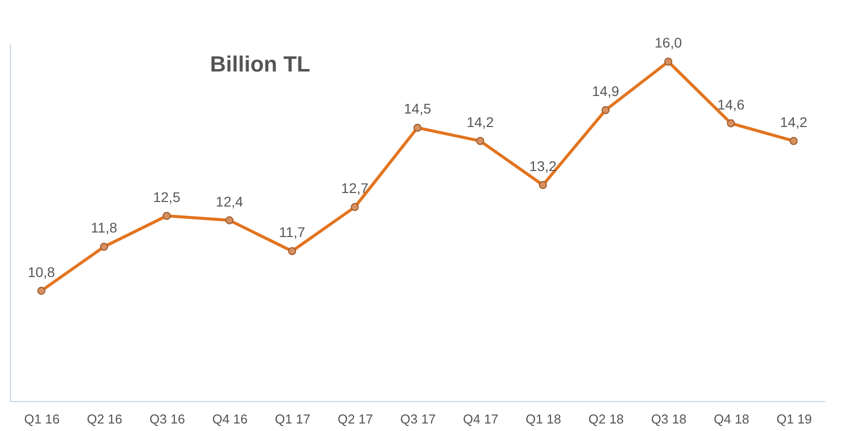  I want to click on data-label: 16,0, so click(668, 42).